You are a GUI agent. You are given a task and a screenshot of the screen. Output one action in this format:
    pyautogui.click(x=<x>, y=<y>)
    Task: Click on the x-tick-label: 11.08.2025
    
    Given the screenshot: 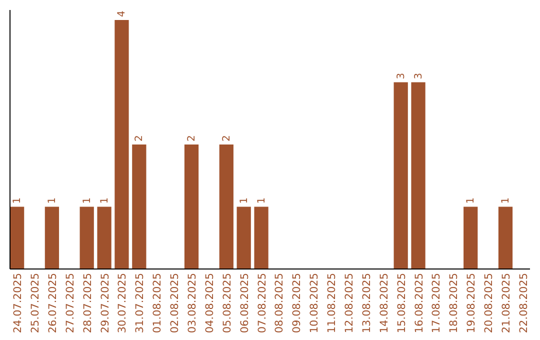 What is the action you would take?
    pyautogui.click(x=332, y=303)
    